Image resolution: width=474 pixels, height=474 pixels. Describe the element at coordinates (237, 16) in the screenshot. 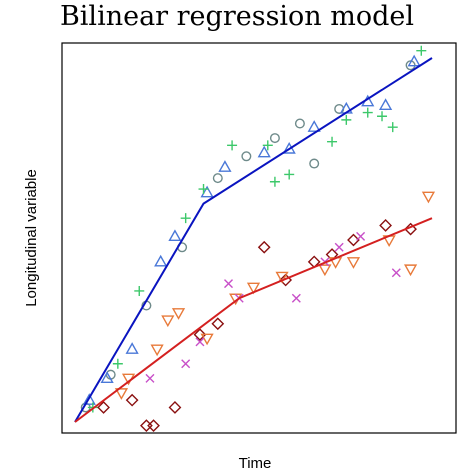

I see `chart-title: Bilinear regression model` at that location.